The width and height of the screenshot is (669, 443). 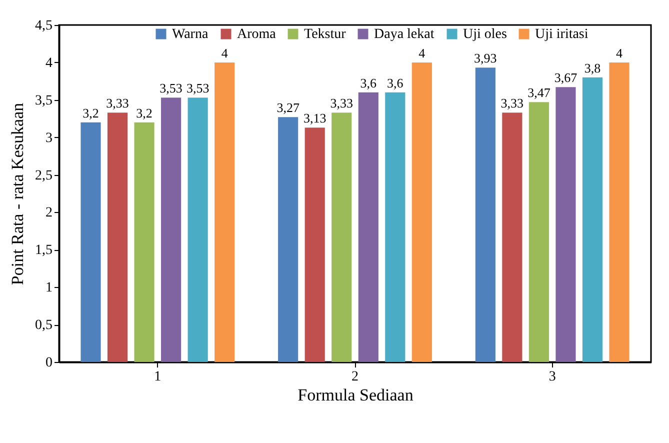 I want to click on legend-label: Warna, so click(x=190, y=34).